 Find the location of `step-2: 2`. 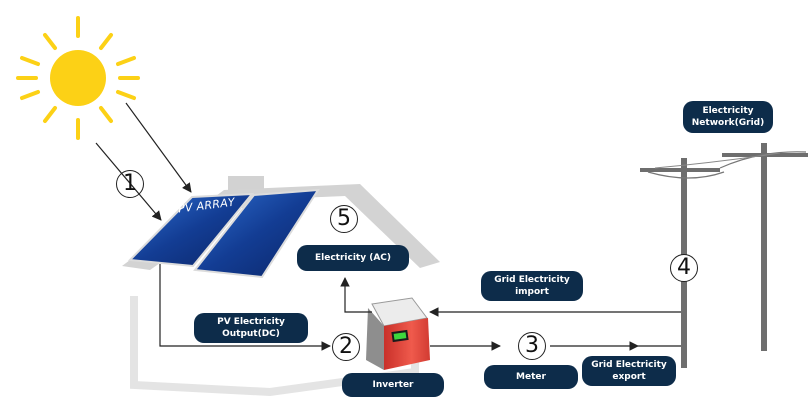

step-2: 2 is located at coordinates (346, 347).